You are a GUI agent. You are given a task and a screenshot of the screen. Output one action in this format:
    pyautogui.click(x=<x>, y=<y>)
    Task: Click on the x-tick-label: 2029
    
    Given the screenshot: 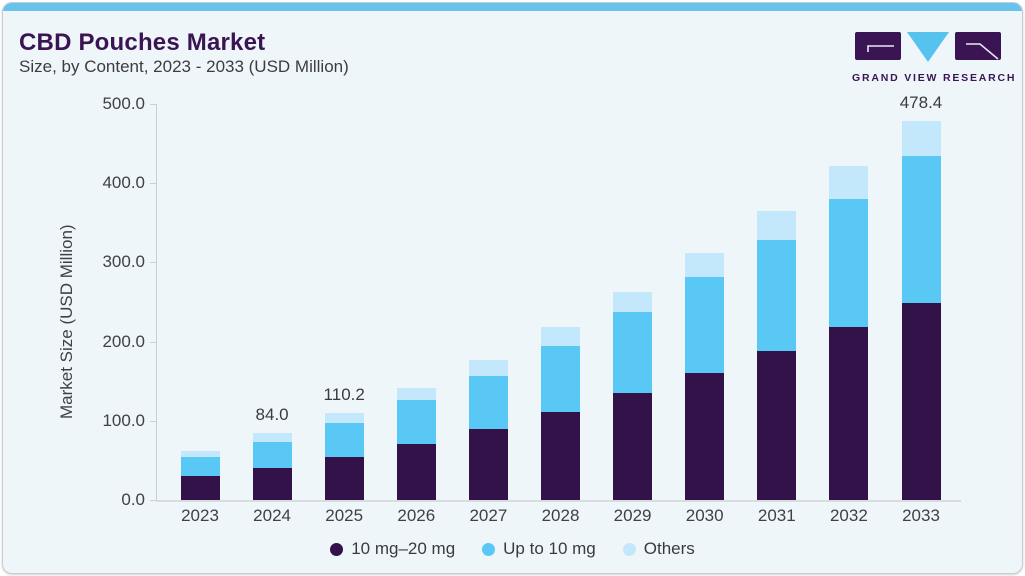 What is the action you would take?
    pyautogui.click(x=632, y=515)
    